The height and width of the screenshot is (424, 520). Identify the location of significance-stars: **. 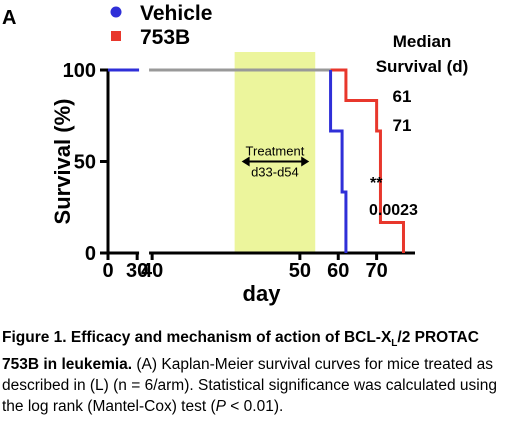
(376, 183).